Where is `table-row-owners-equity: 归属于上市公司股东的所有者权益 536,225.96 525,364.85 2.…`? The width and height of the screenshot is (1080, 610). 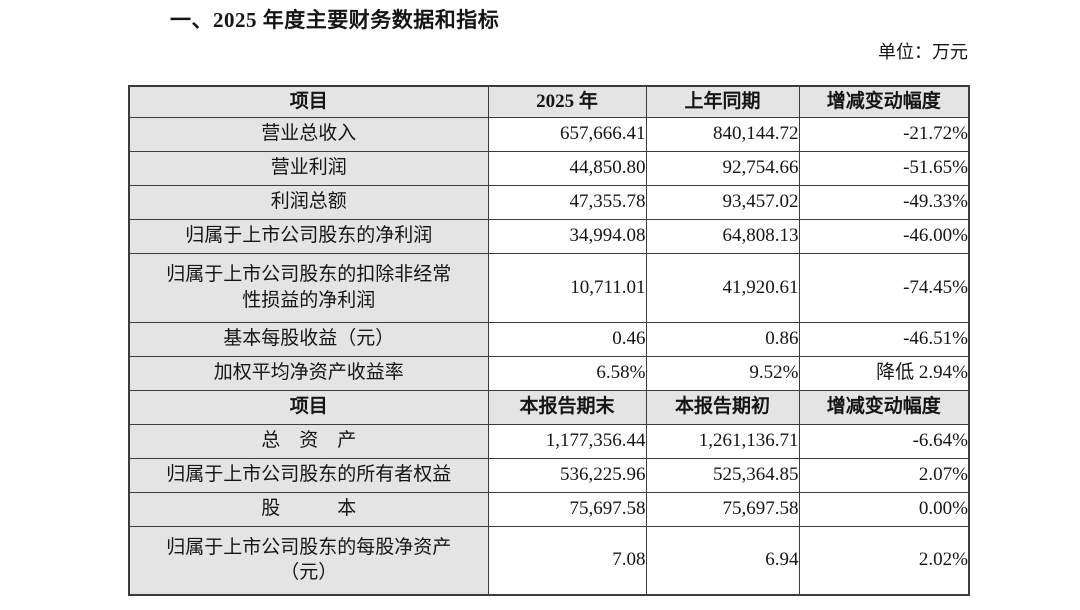 table-row-owners-equity: 归属于上市公司股东的所有者权益 536,225.96 525,364.85 2.… is located at coordinates (549, 475).